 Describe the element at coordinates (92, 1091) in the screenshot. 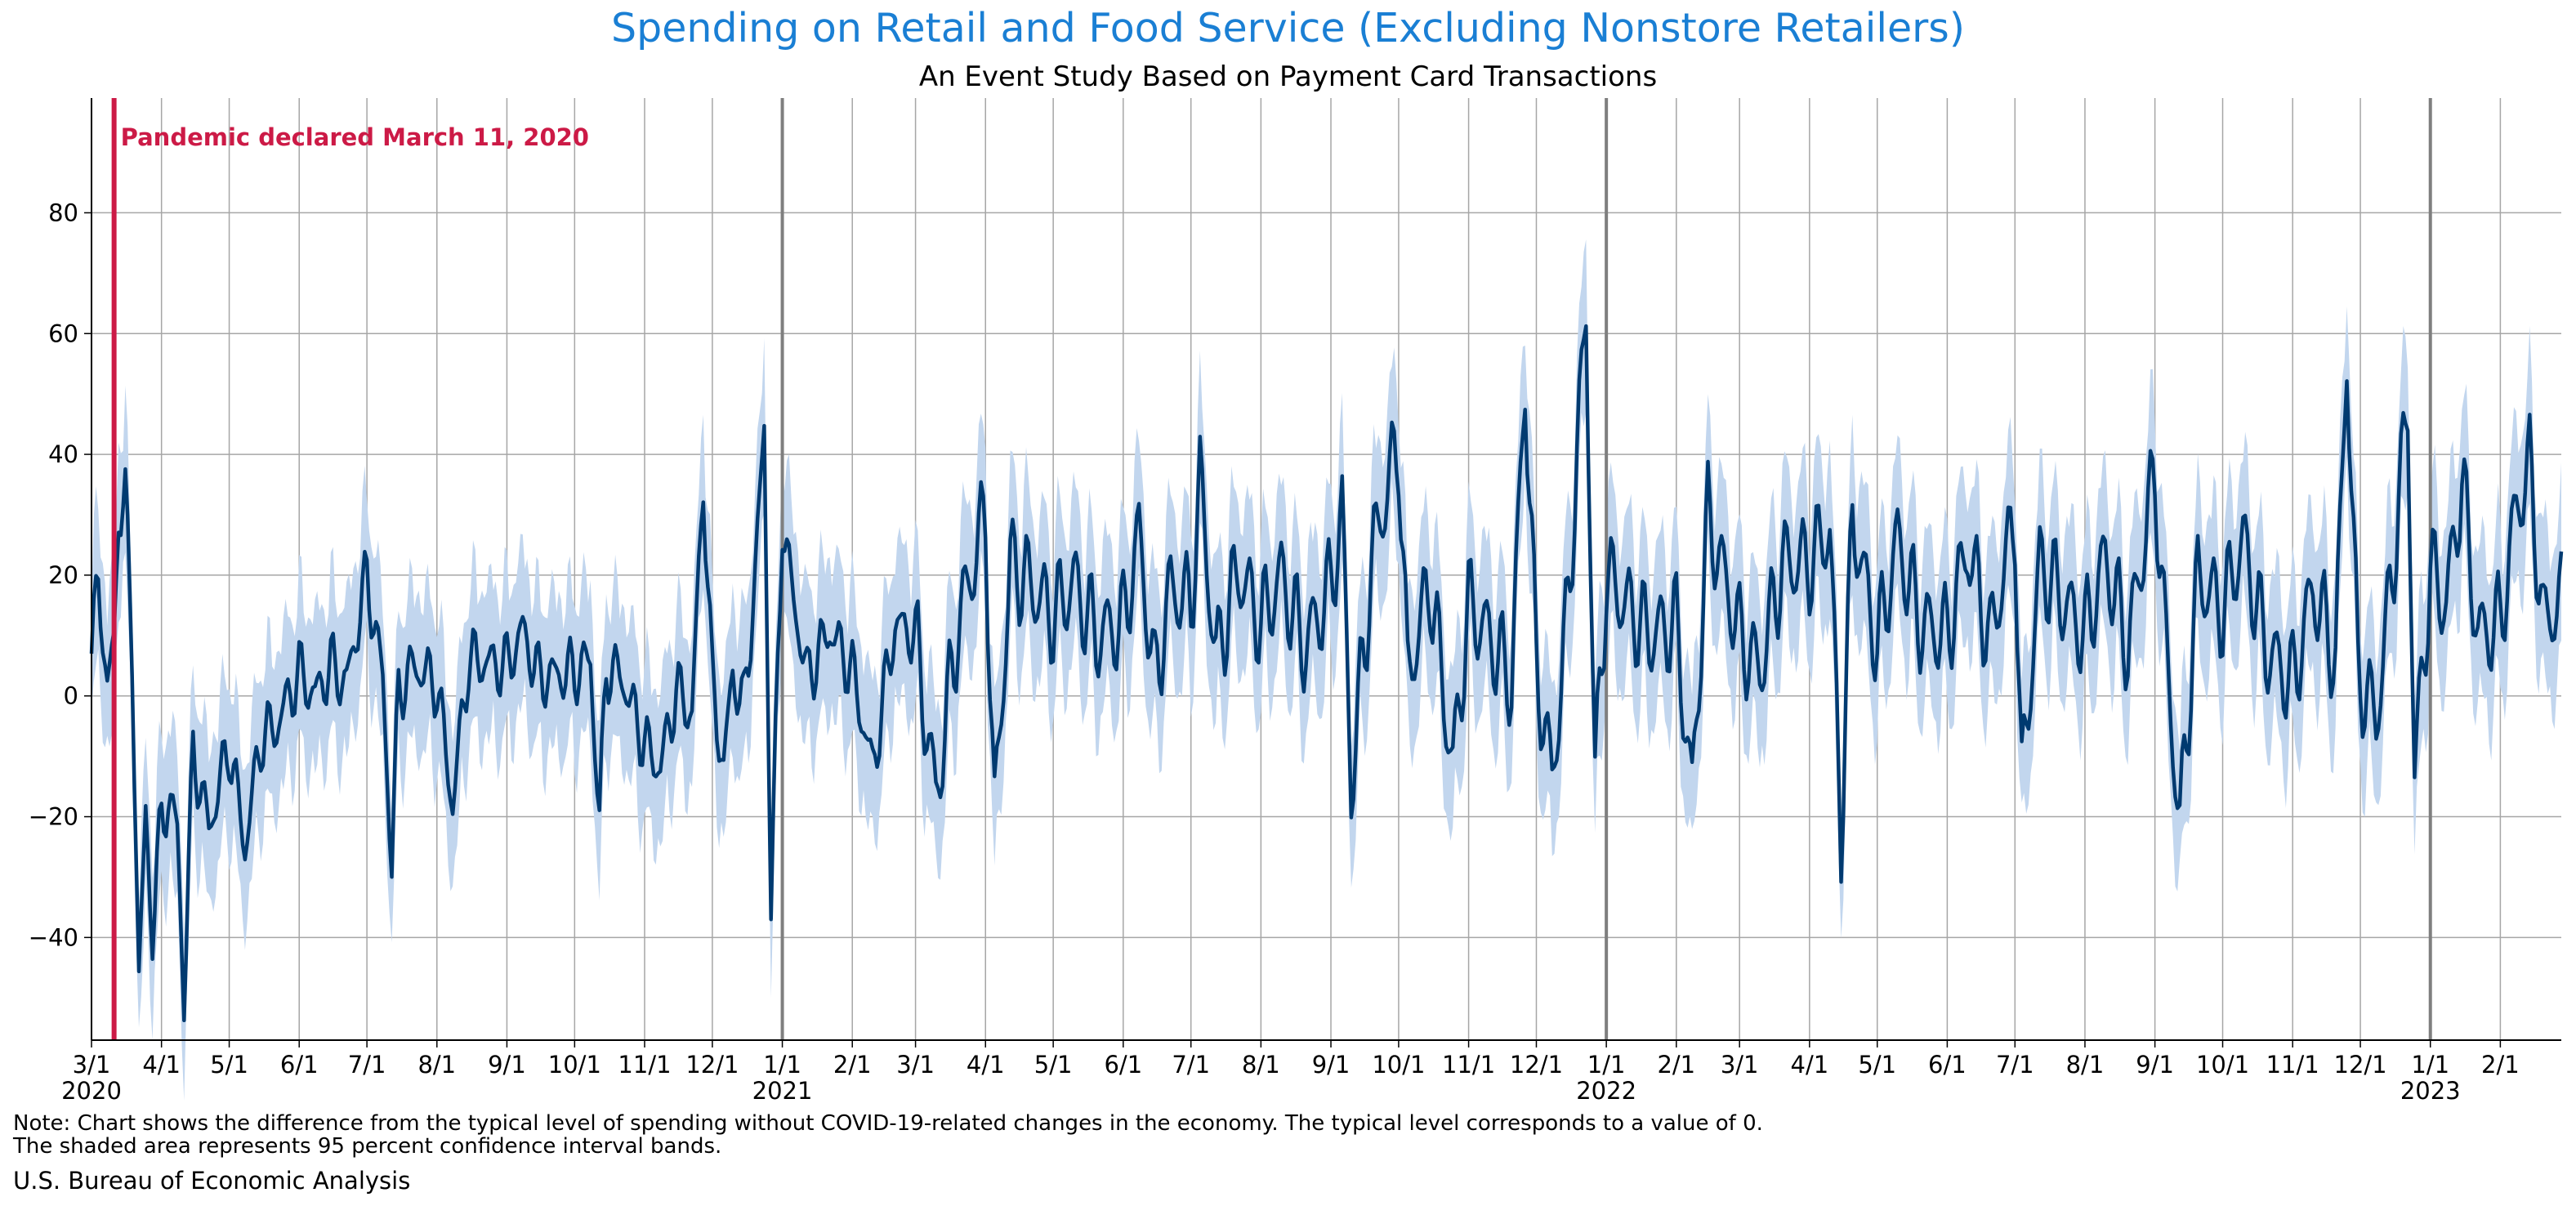

I see `x-year-label: 2020` at that location.